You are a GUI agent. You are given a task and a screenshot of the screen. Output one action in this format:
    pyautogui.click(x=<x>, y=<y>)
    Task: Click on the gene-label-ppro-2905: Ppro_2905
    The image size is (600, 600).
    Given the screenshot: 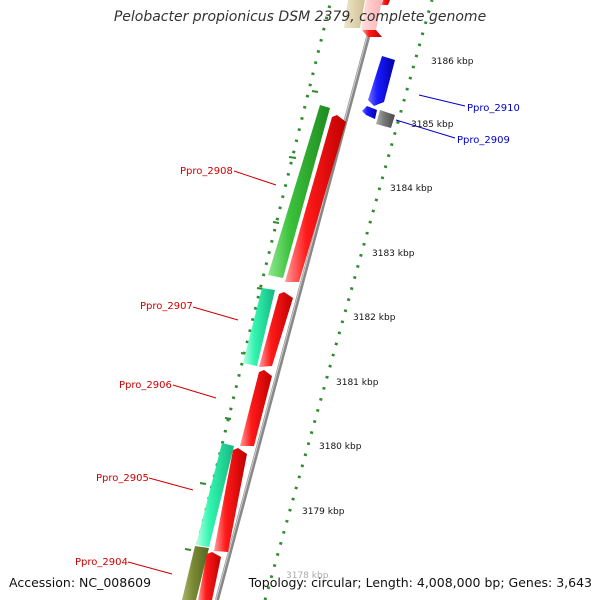 What is the action you would take?
    pyautogui.click(x=122, y=478)
    